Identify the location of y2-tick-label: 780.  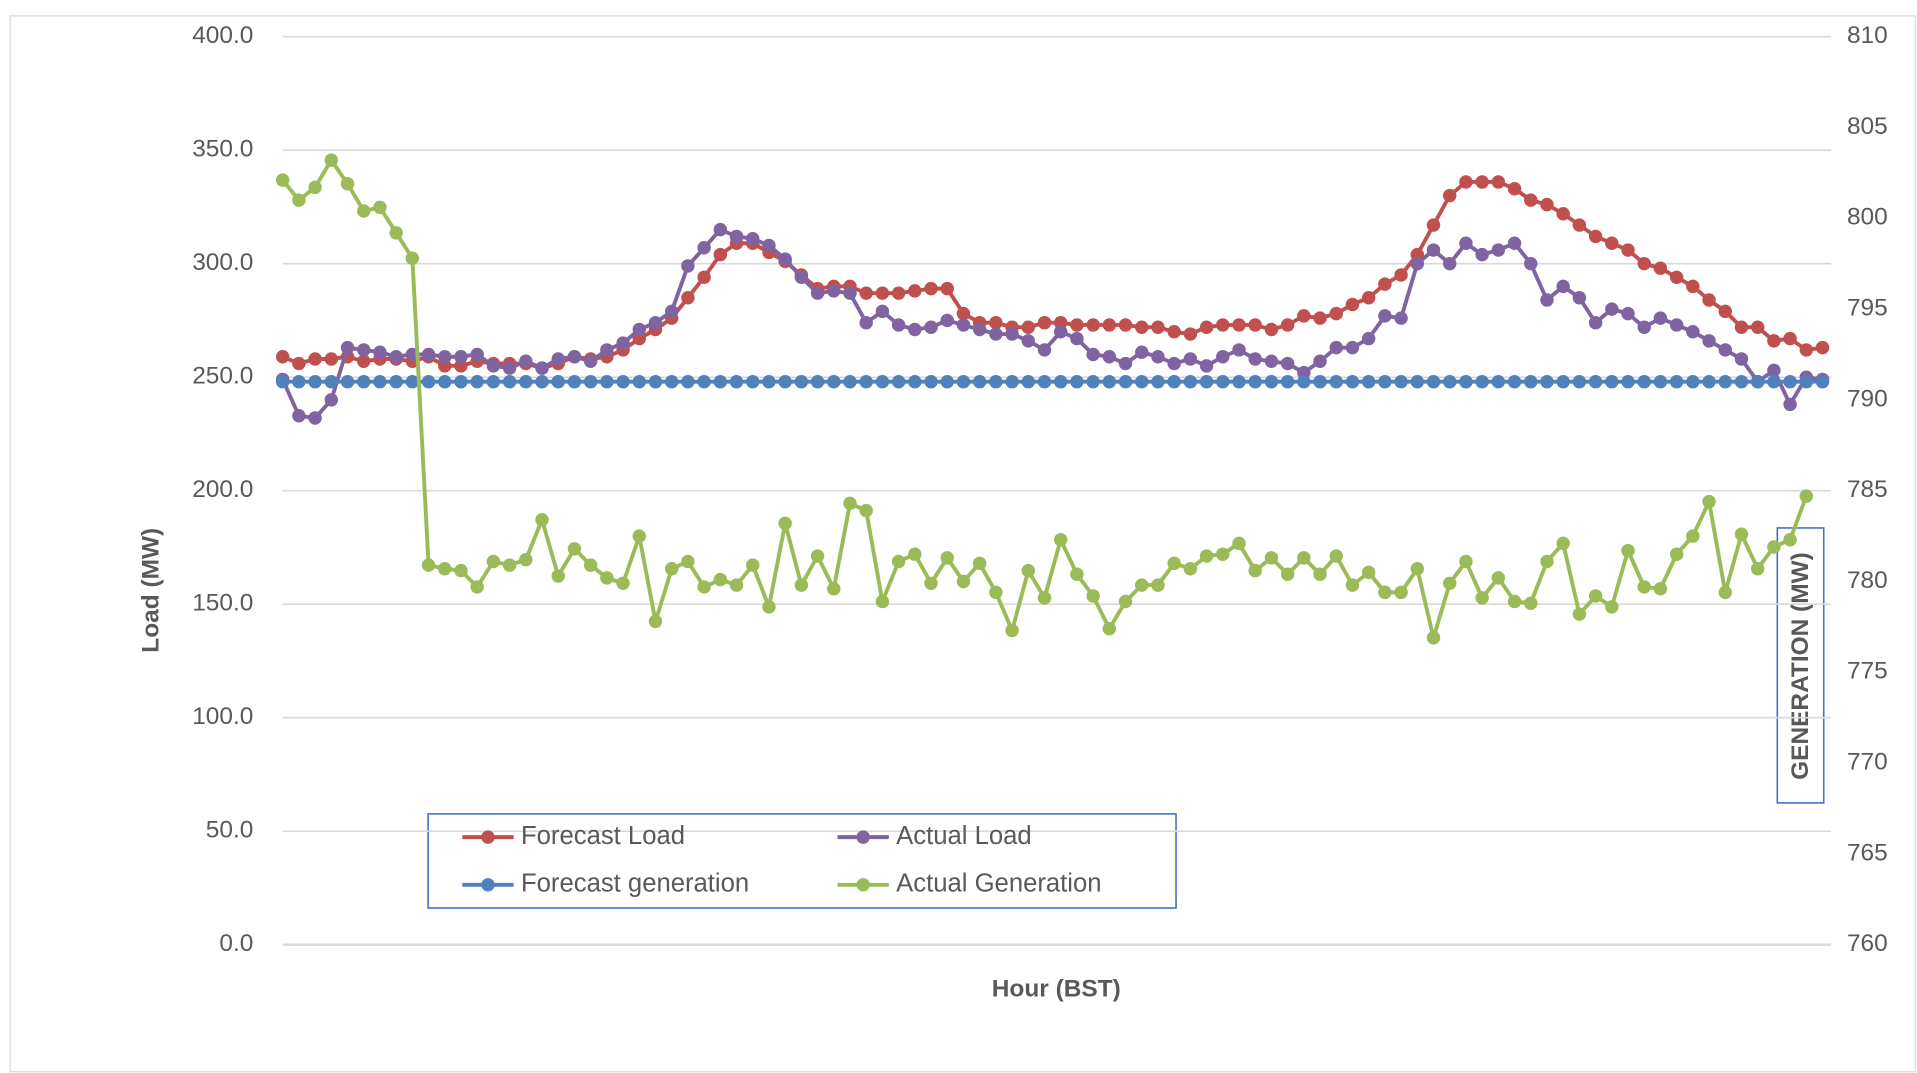
(1867, 580).